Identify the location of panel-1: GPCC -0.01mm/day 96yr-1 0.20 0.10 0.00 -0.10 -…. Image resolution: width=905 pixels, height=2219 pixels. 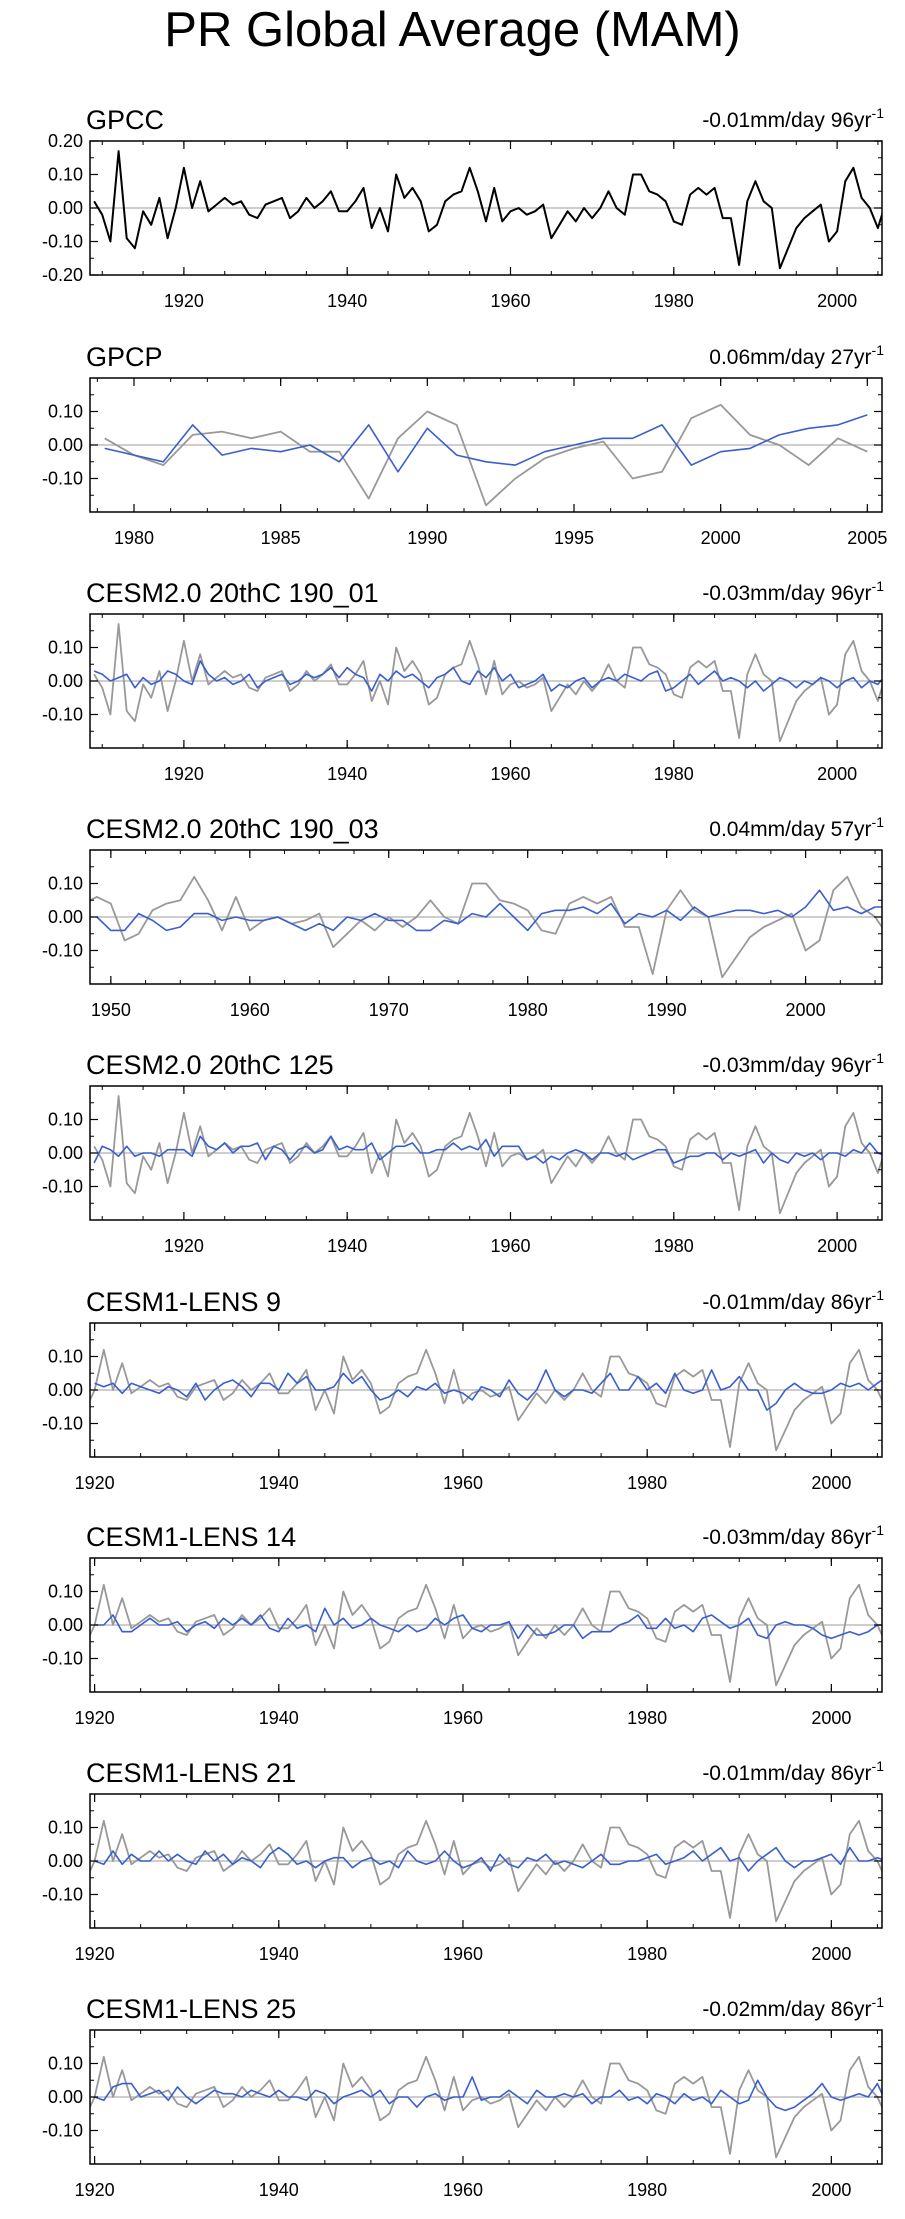
(463, 208).